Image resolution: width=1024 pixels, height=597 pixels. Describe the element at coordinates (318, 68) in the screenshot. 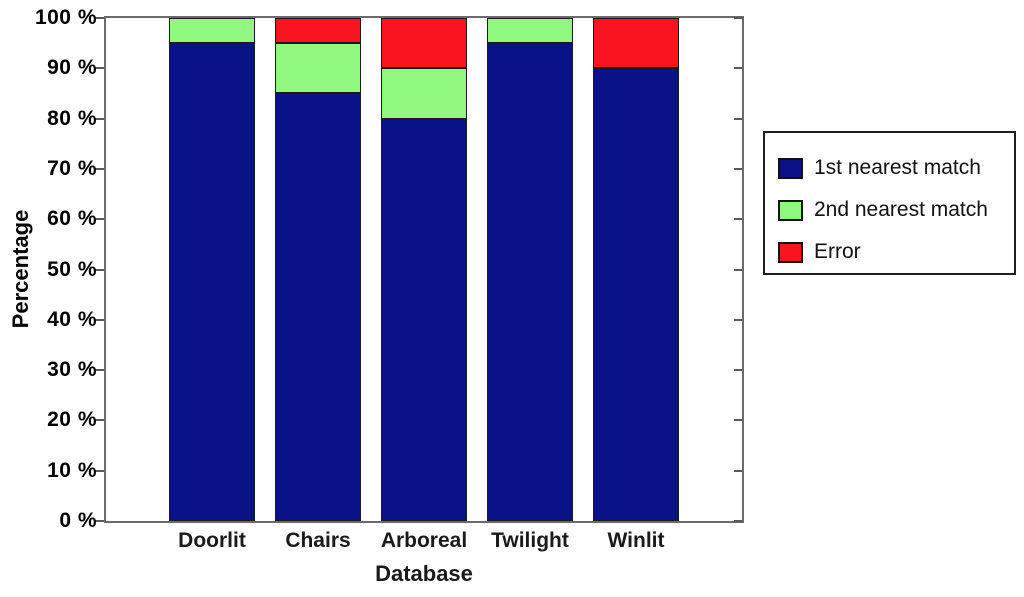

I see `bar-segment-chairs-2nd-nearest-match` at that location.